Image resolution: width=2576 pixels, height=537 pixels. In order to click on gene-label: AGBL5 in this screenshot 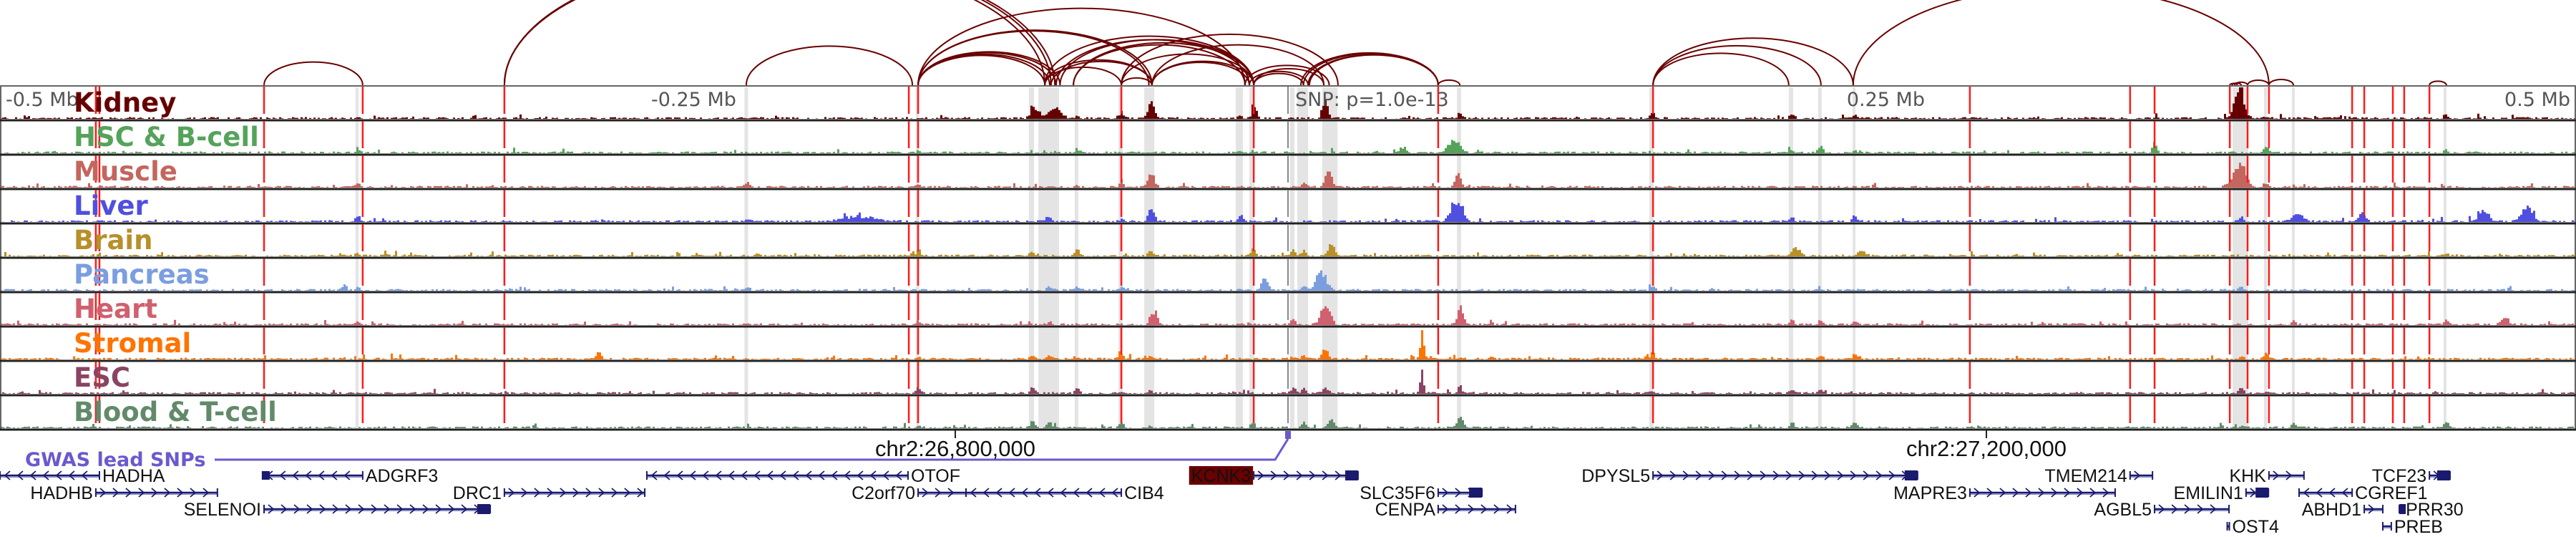, I will do `click(2123, 510)`.